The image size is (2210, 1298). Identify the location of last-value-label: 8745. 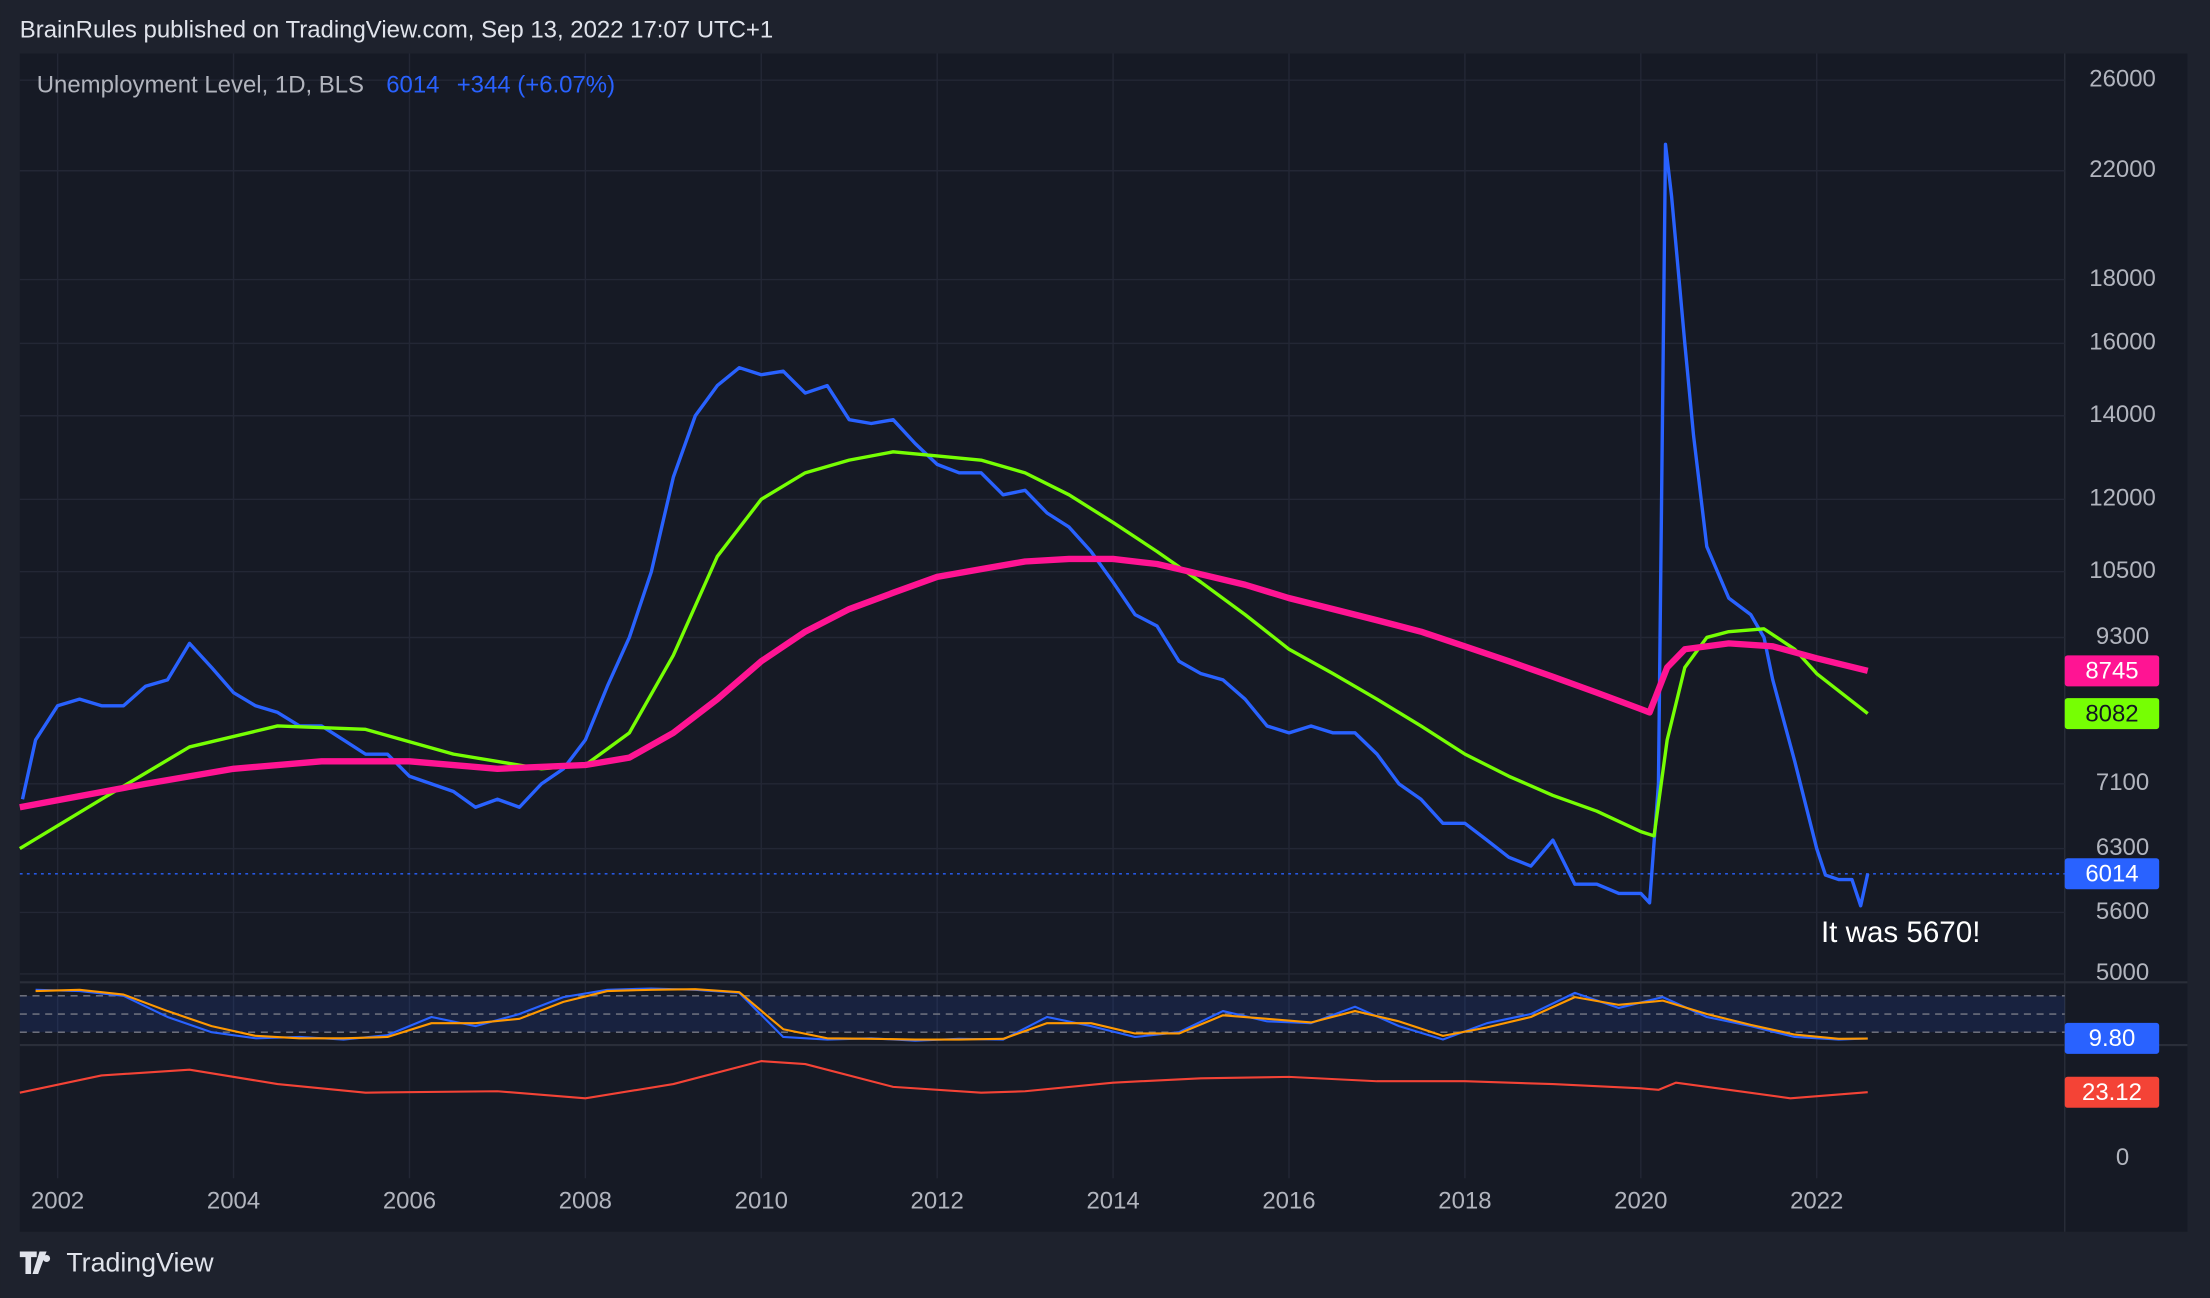
(2111, 671).